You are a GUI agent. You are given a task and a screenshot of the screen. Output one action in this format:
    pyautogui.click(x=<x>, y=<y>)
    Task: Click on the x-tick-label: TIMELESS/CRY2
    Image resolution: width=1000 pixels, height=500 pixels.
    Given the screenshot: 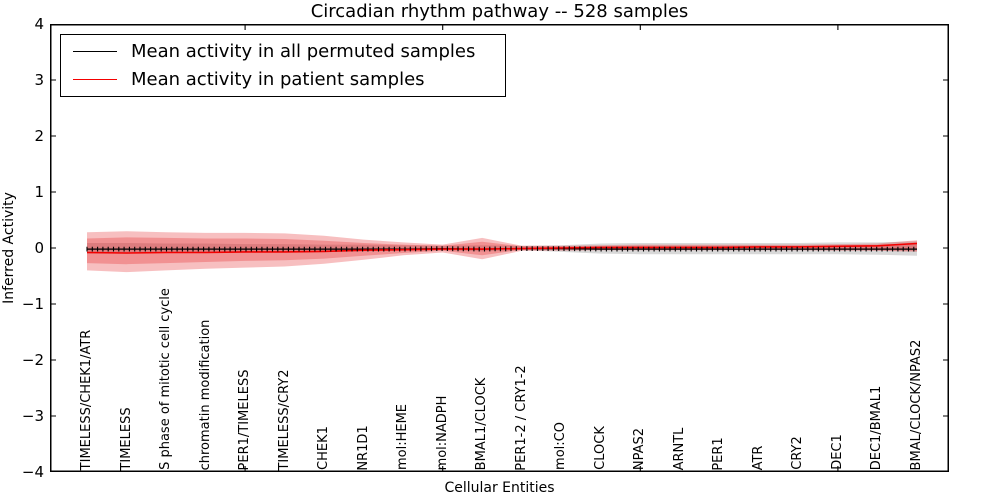 What is the action you would take?
    pyautogui.click(x=284, y=419)
    